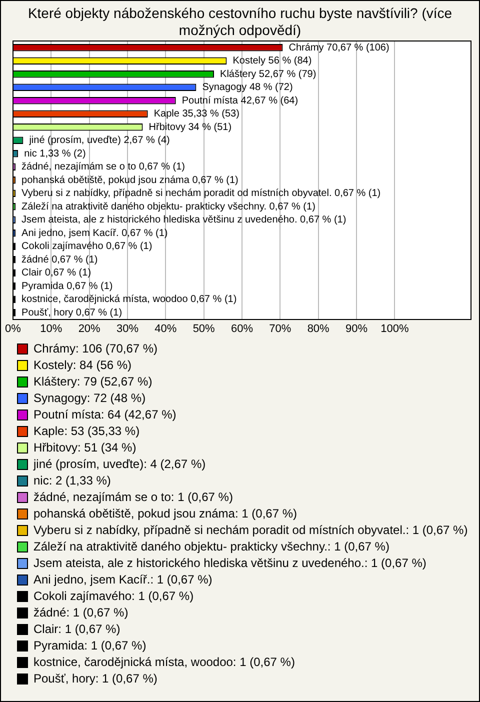  What do you see at coordinates (89, 328) in the screenshot?
I see `x-tick-label: 20%` at bounding box center [89, 328].